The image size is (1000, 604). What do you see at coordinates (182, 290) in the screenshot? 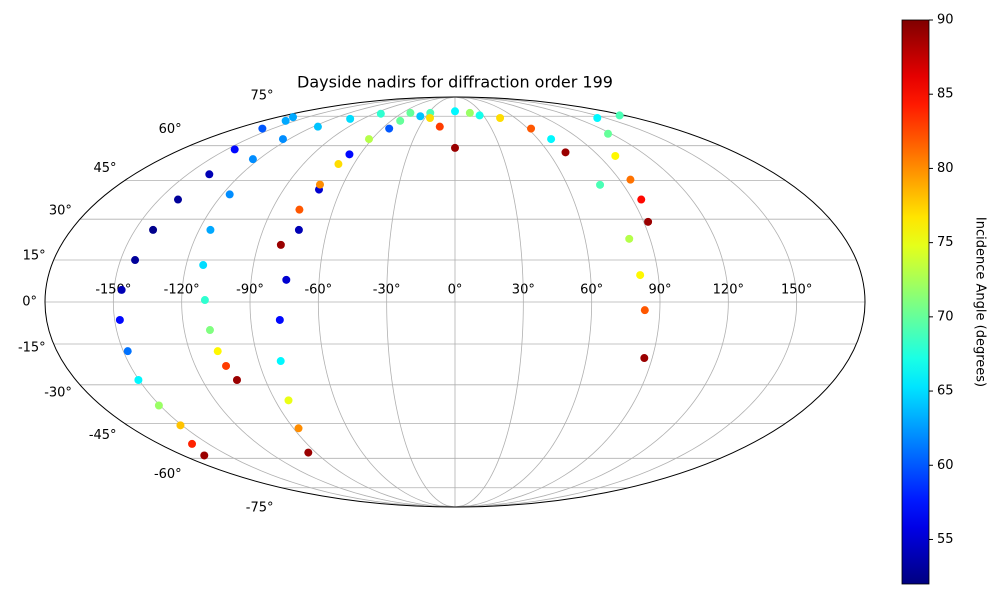
I see `x-tick-label: -120°` at bounding box center [182, 290].